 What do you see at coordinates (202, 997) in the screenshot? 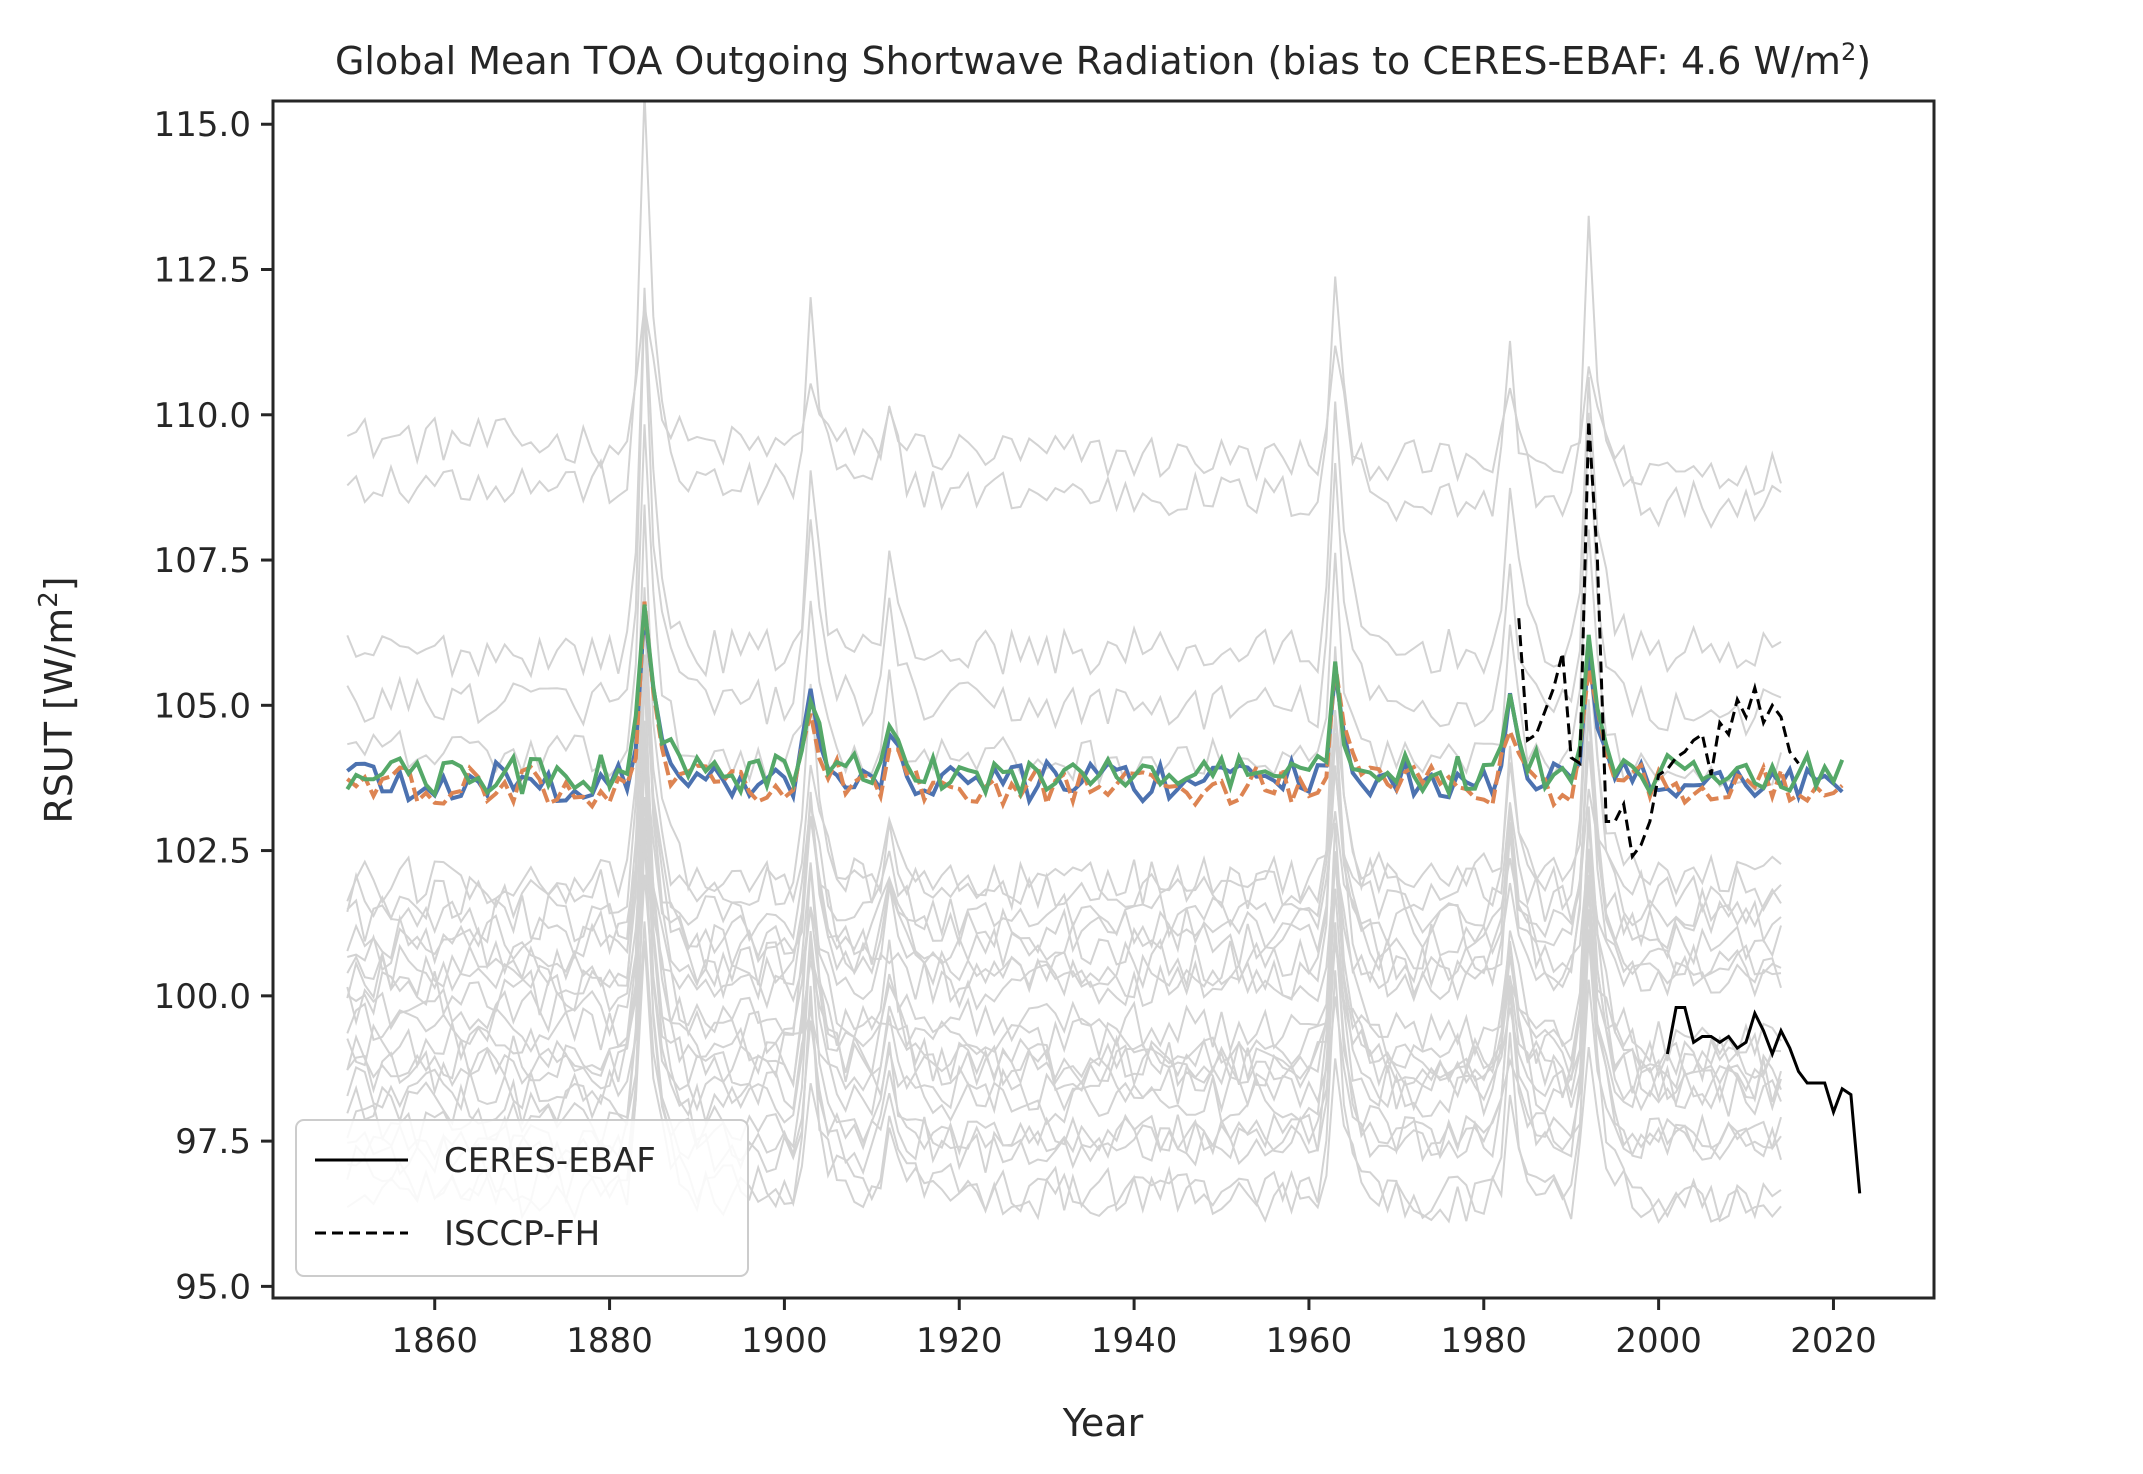
I see `y-tick-label: 100.0` at bounding box center [202, 997].